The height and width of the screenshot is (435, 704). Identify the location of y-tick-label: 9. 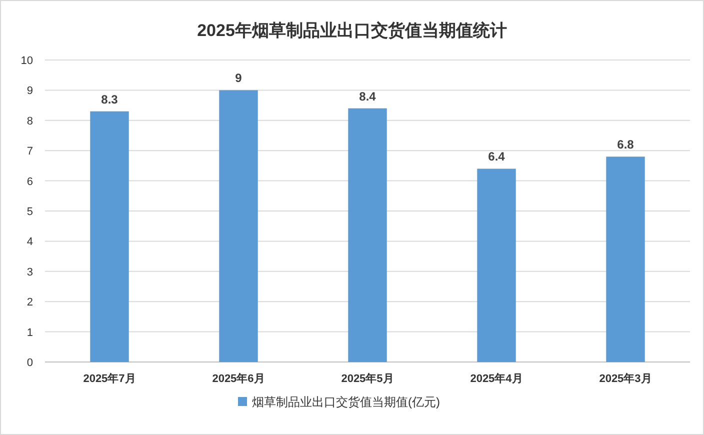
(29, 91).